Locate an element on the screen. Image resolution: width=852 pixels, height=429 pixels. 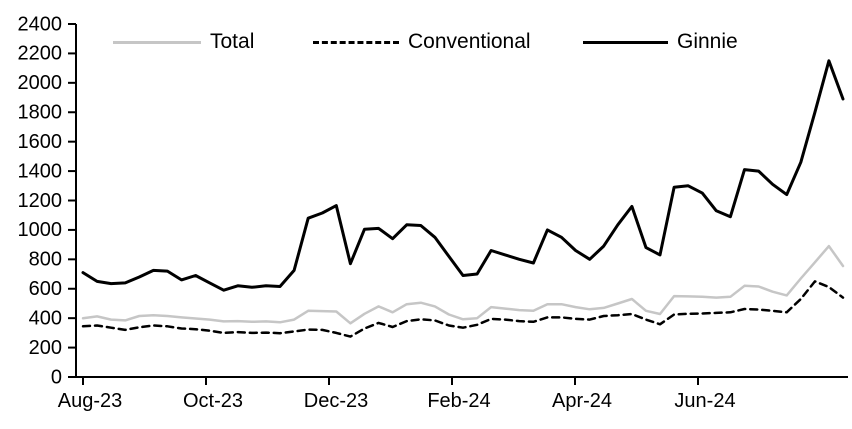
y-tick-label: 1600 is located at coordinates (40, 142).